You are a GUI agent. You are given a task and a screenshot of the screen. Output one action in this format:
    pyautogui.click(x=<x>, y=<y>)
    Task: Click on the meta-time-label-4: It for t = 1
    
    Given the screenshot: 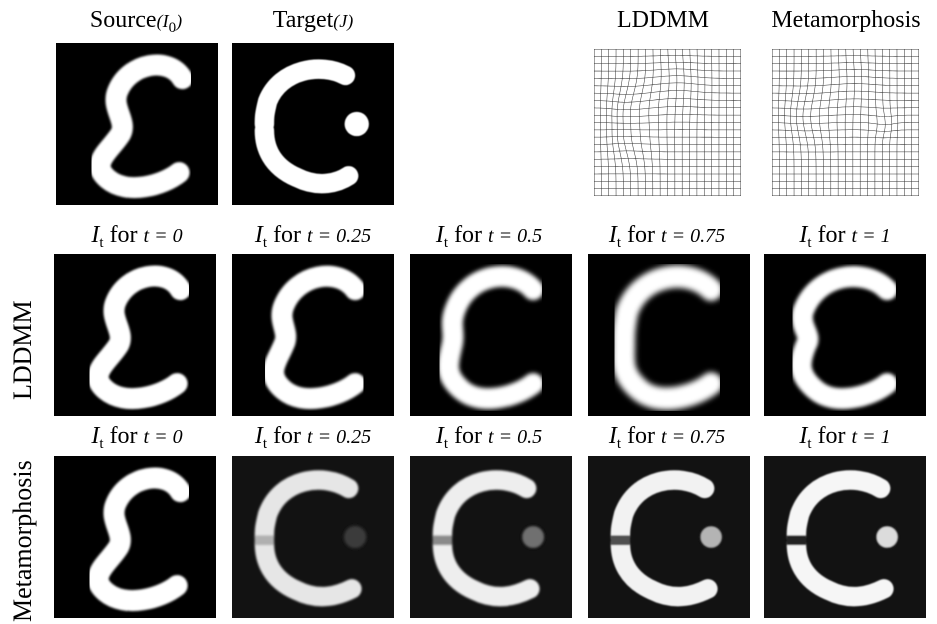 What is the action you would take?
    pyautogui.click(x=845, y=437)
    